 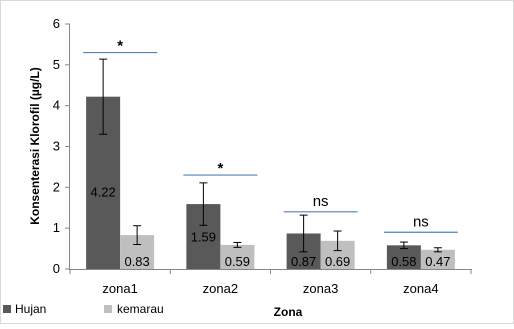 What do you see at coordinates (288, 312) in the screenshot?
I see `x-axis-title: Zona` at bounding box center [288, 312].